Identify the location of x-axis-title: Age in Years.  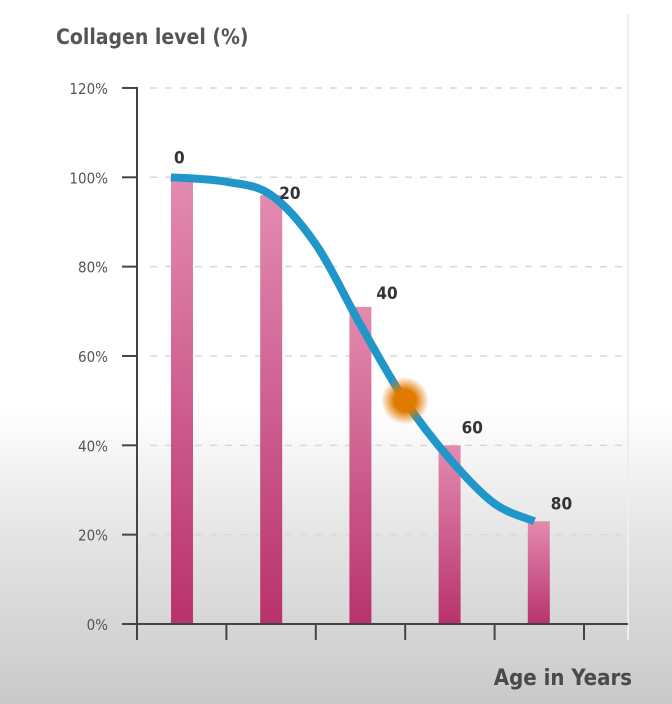
(563, 678).